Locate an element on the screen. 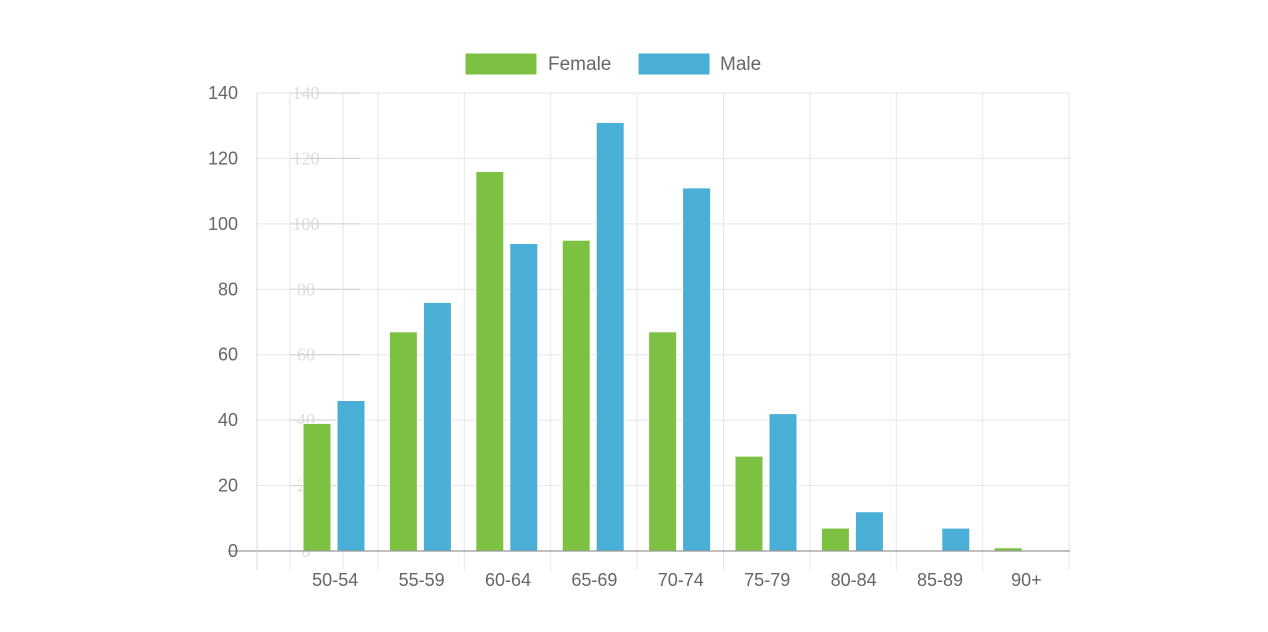  y-axis-ticks: 0 20 40 60 80 100 120 140 is located at coordinates (223, 322).